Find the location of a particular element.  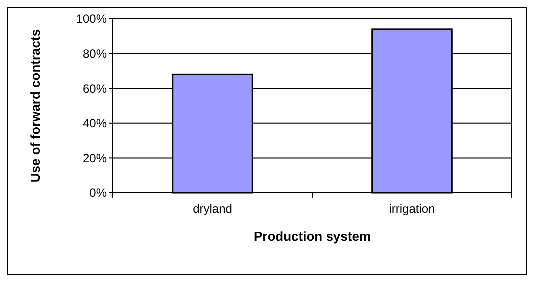

x-tick-label: dryland is located at coordinates (212, 209).